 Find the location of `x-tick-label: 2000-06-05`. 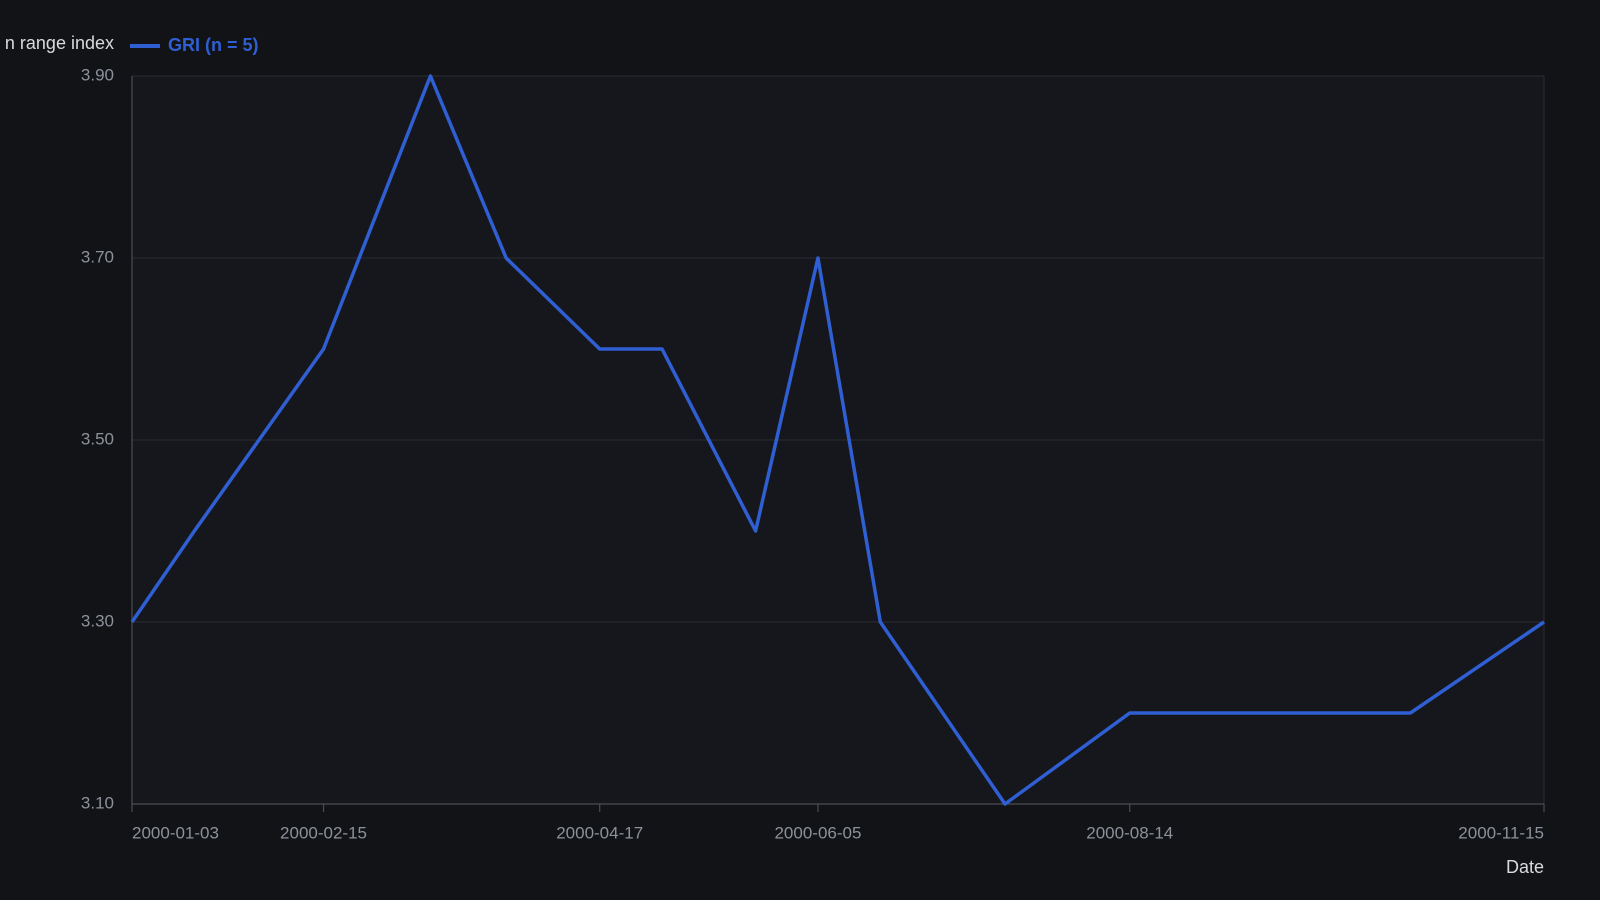

x-tick-label: 2000-06-05 is located at coordinates (817, 832).